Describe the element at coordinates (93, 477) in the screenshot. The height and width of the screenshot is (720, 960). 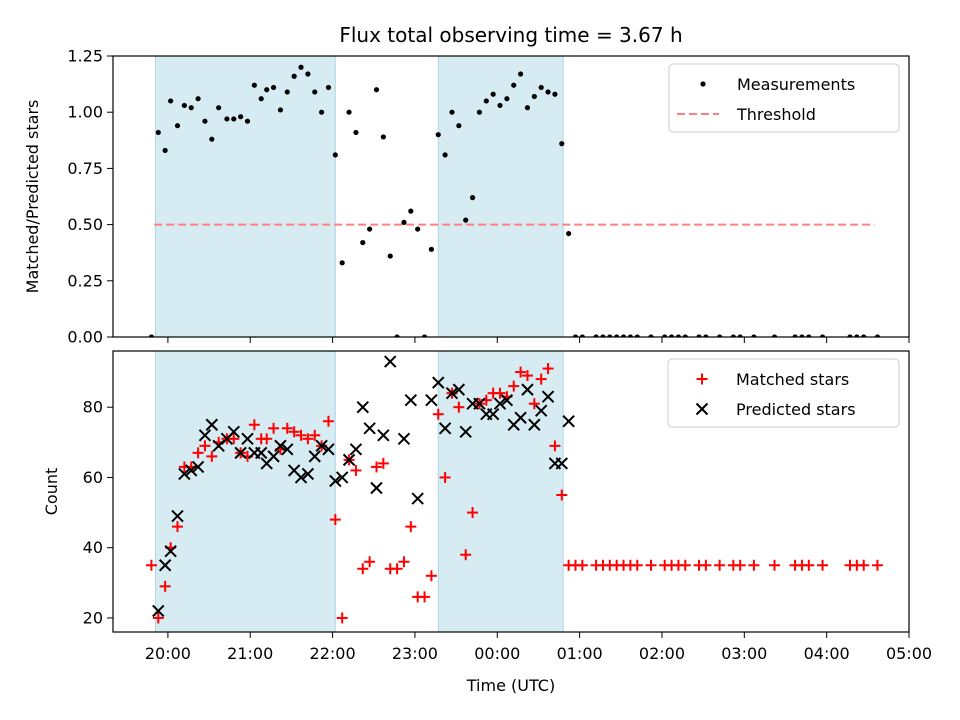
I see `bottom-ytick-label: 60` at that location.